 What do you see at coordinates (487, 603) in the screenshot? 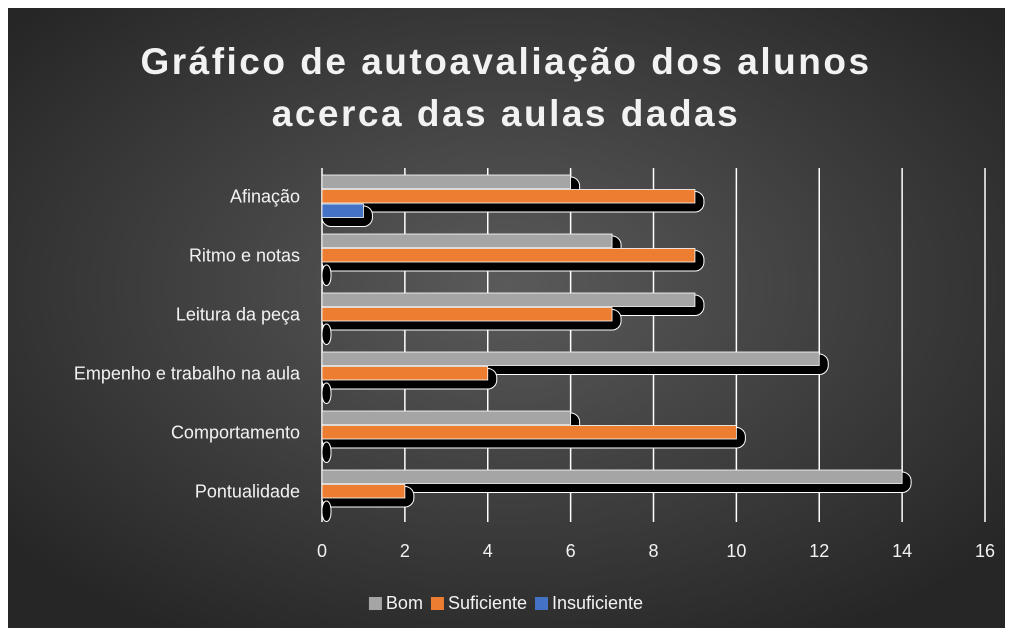
I see `legend-label: Suficiente` at bounding box center [487, 603].